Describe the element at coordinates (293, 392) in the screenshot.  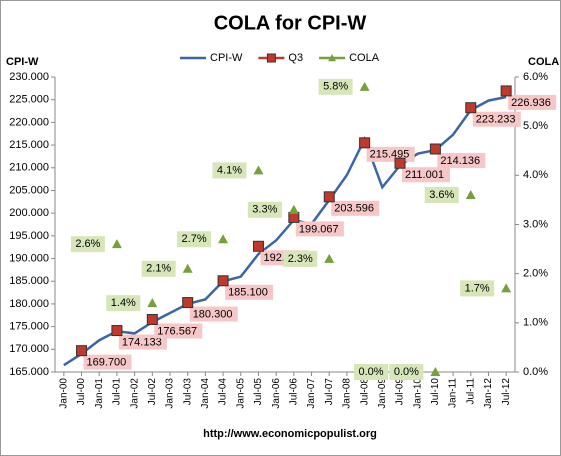
I see `x-tick-label: Jul-06` at that location.